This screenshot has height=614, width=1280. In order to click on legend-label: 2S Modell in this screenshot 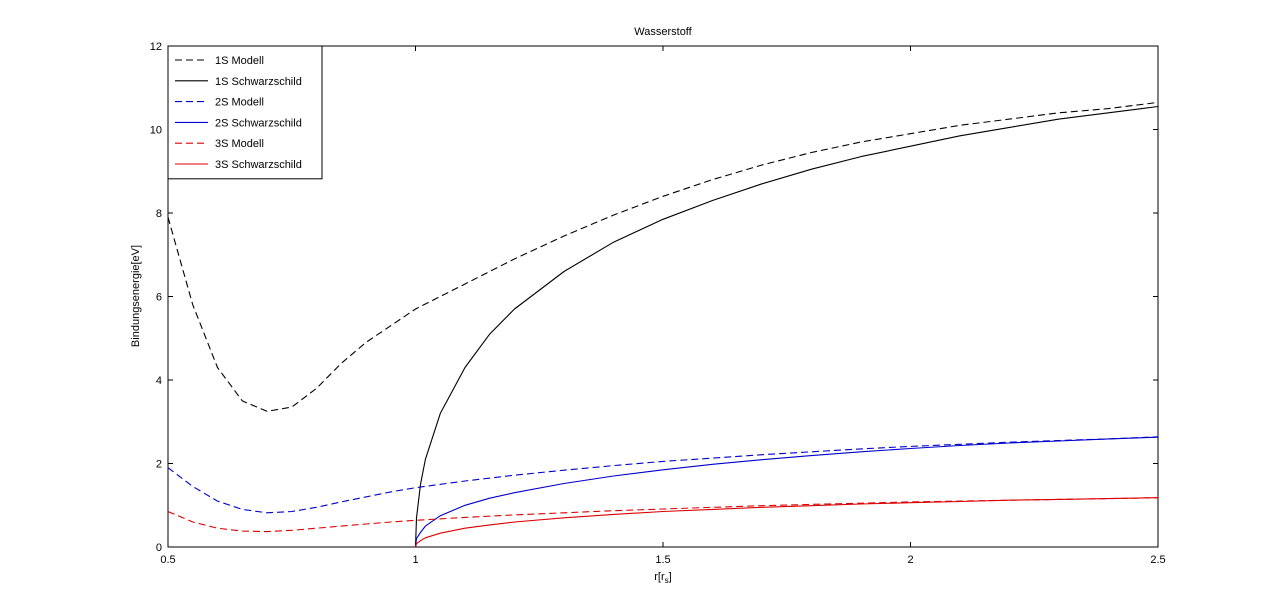, I will do `click(239, 103)`.